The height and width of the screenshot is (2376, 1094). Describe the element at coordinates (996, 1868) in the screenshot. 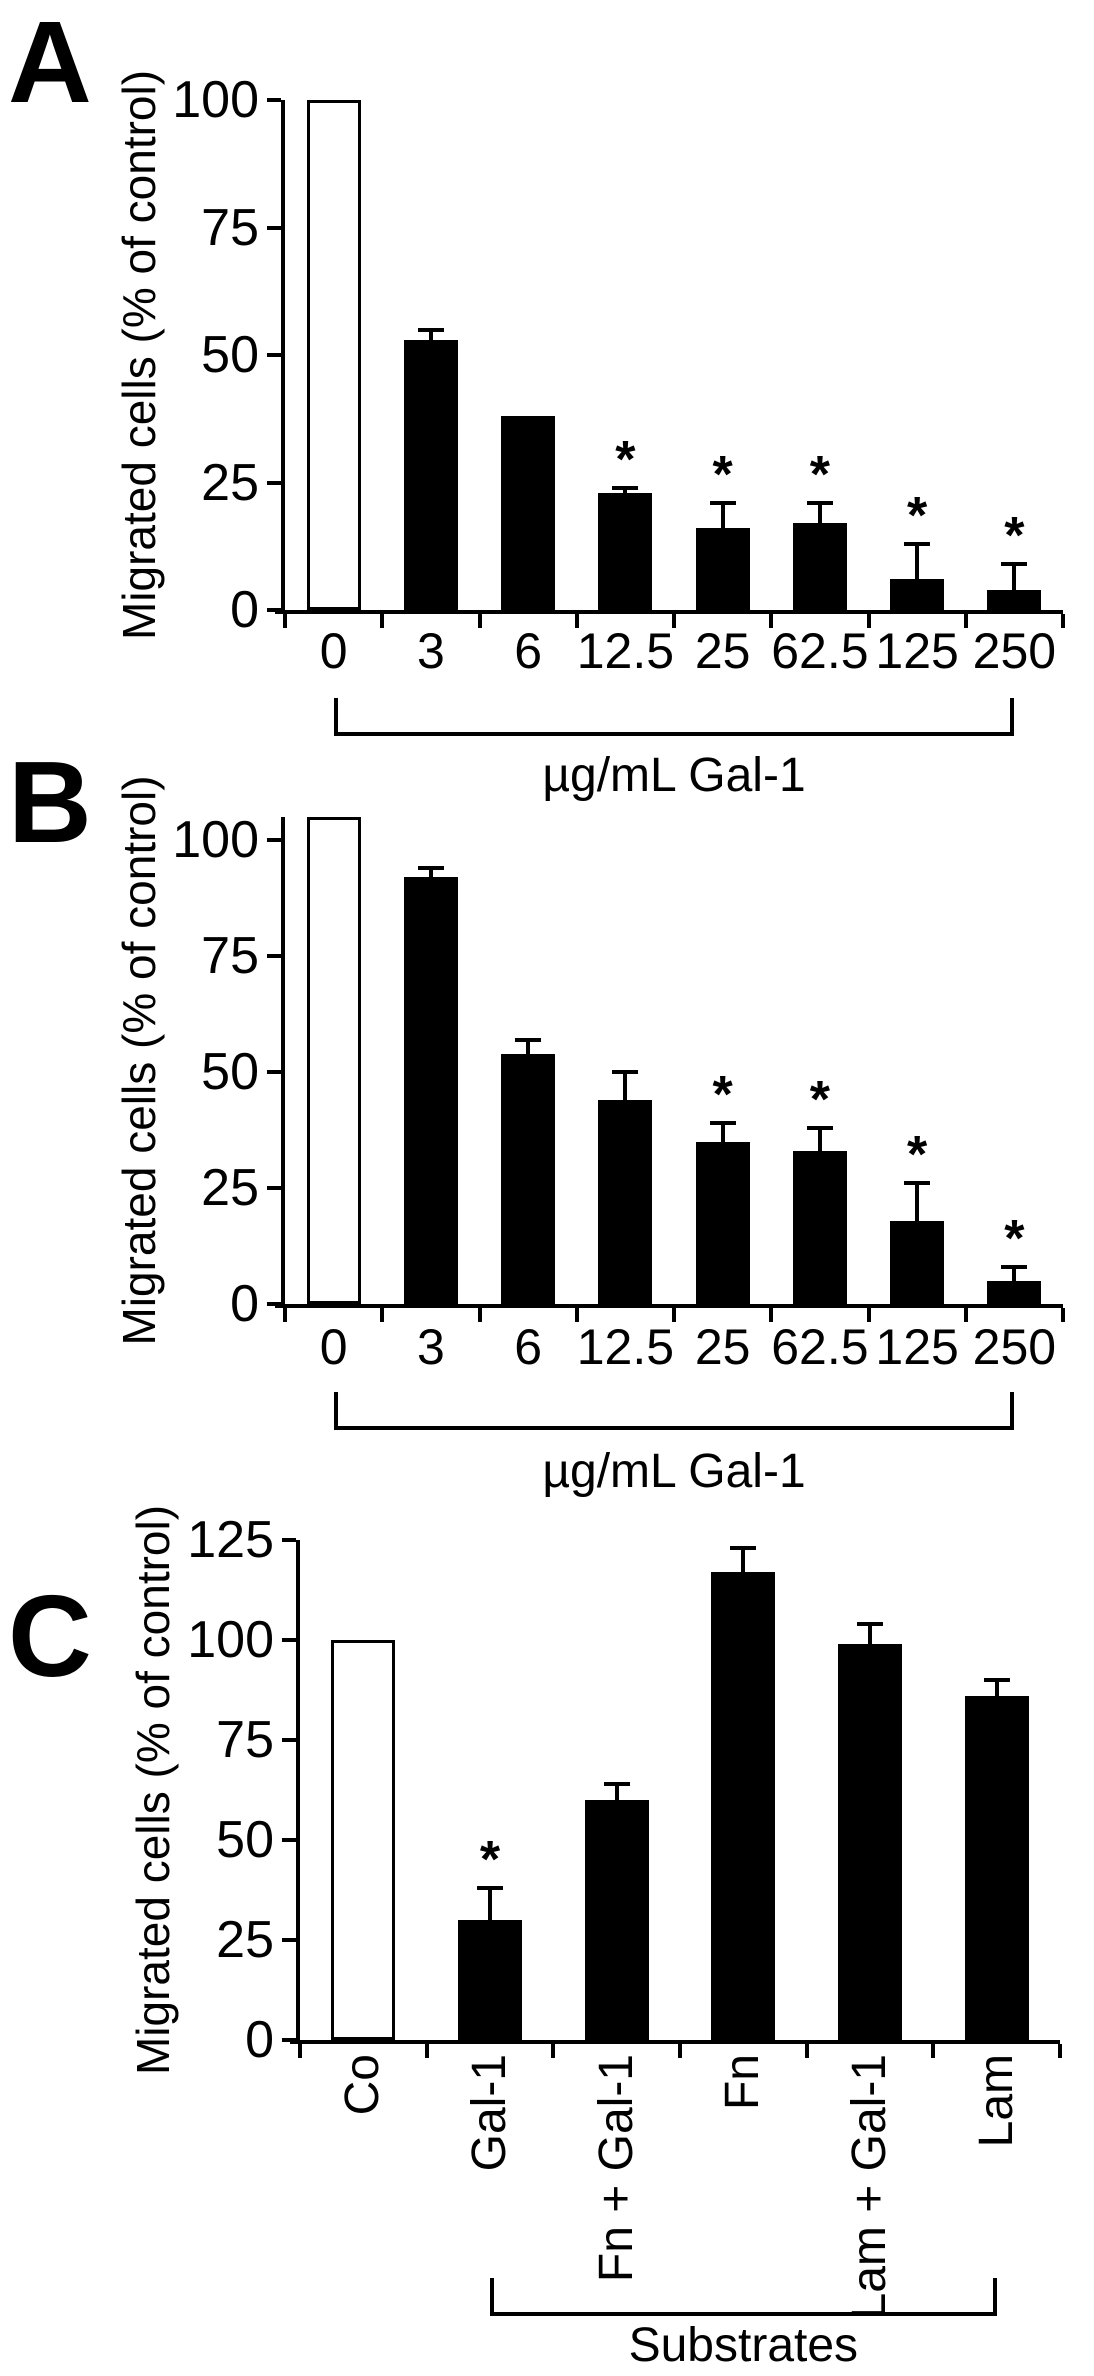

I see `bar-Lam` at that location.